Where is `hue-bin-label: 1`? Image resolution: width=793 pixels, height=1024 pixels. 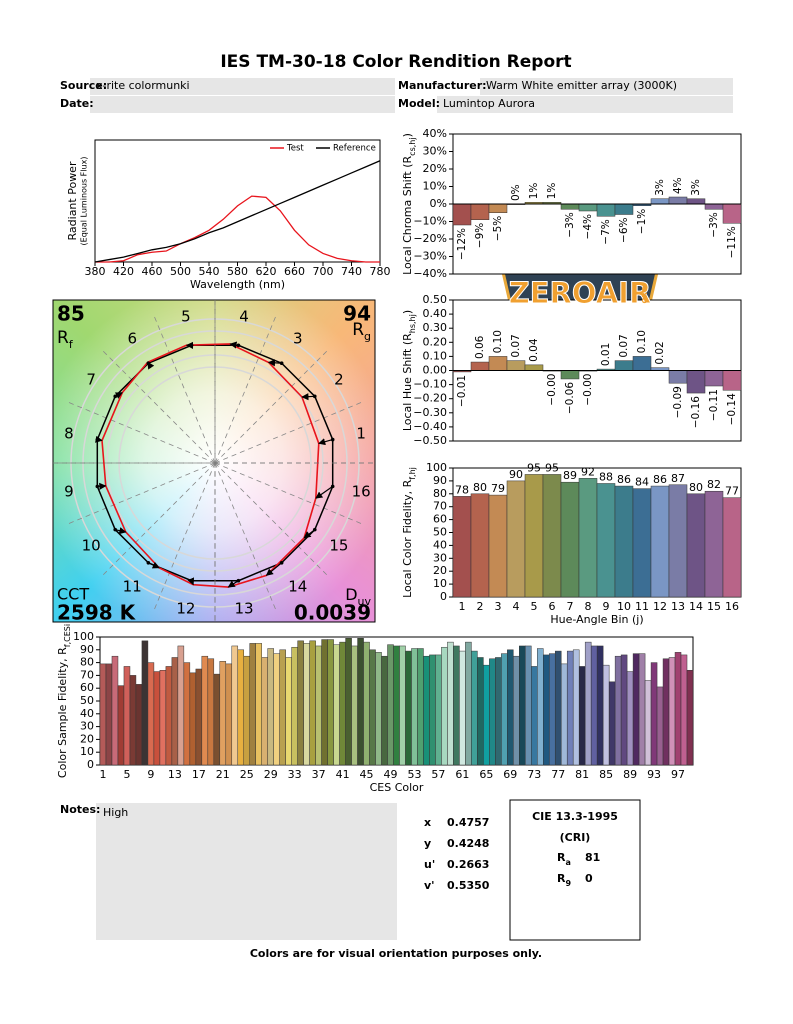 hue-bin-label: 1 is located at coordinates (361, 433).